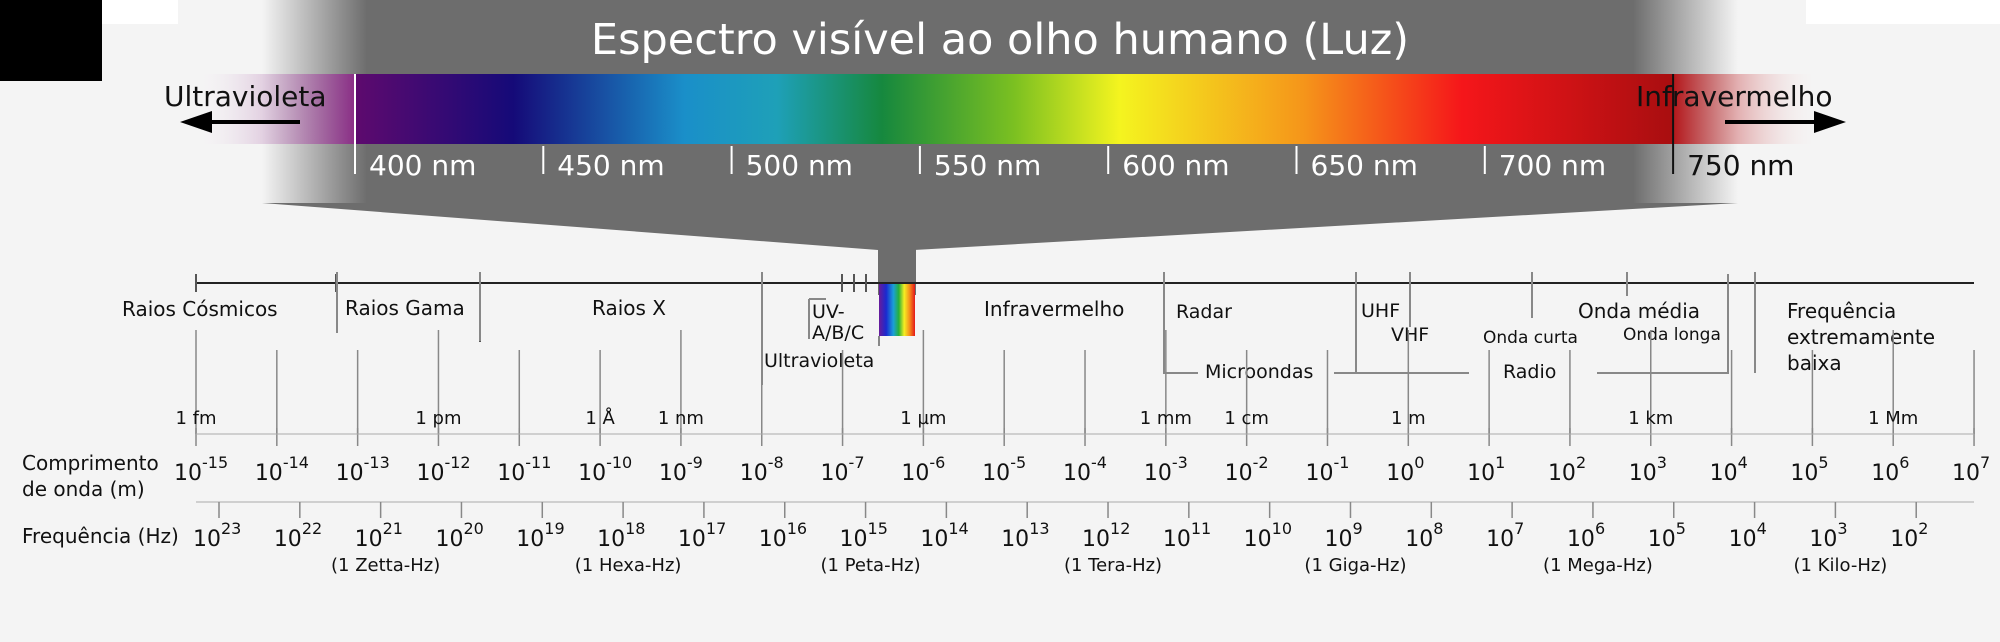 Image resolution: width=2000 pixels, height=642 pixels. What do you see at coordinates (987, 165) in the screenshot?
I see `nm-label: 550 nm` at bounding box center [987, 165].